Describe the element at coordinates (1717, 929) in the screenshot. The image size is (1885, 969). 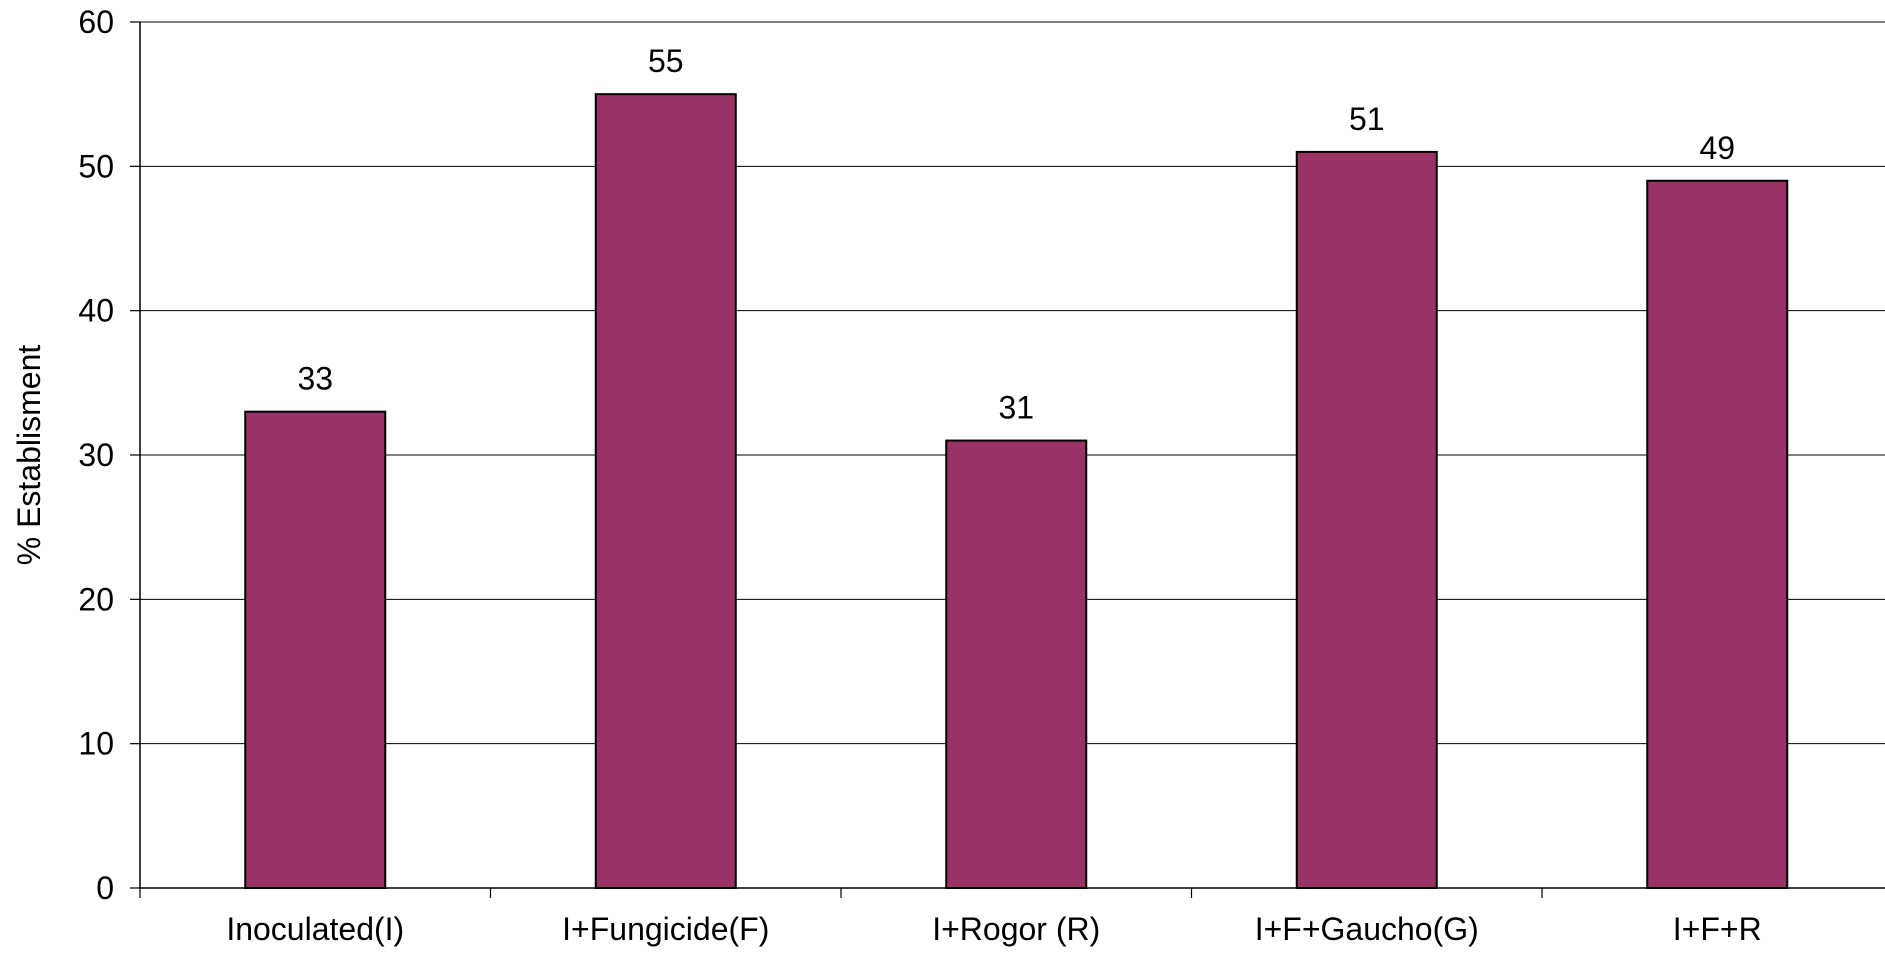
I see `x-category-label: I+F+R` at that location.